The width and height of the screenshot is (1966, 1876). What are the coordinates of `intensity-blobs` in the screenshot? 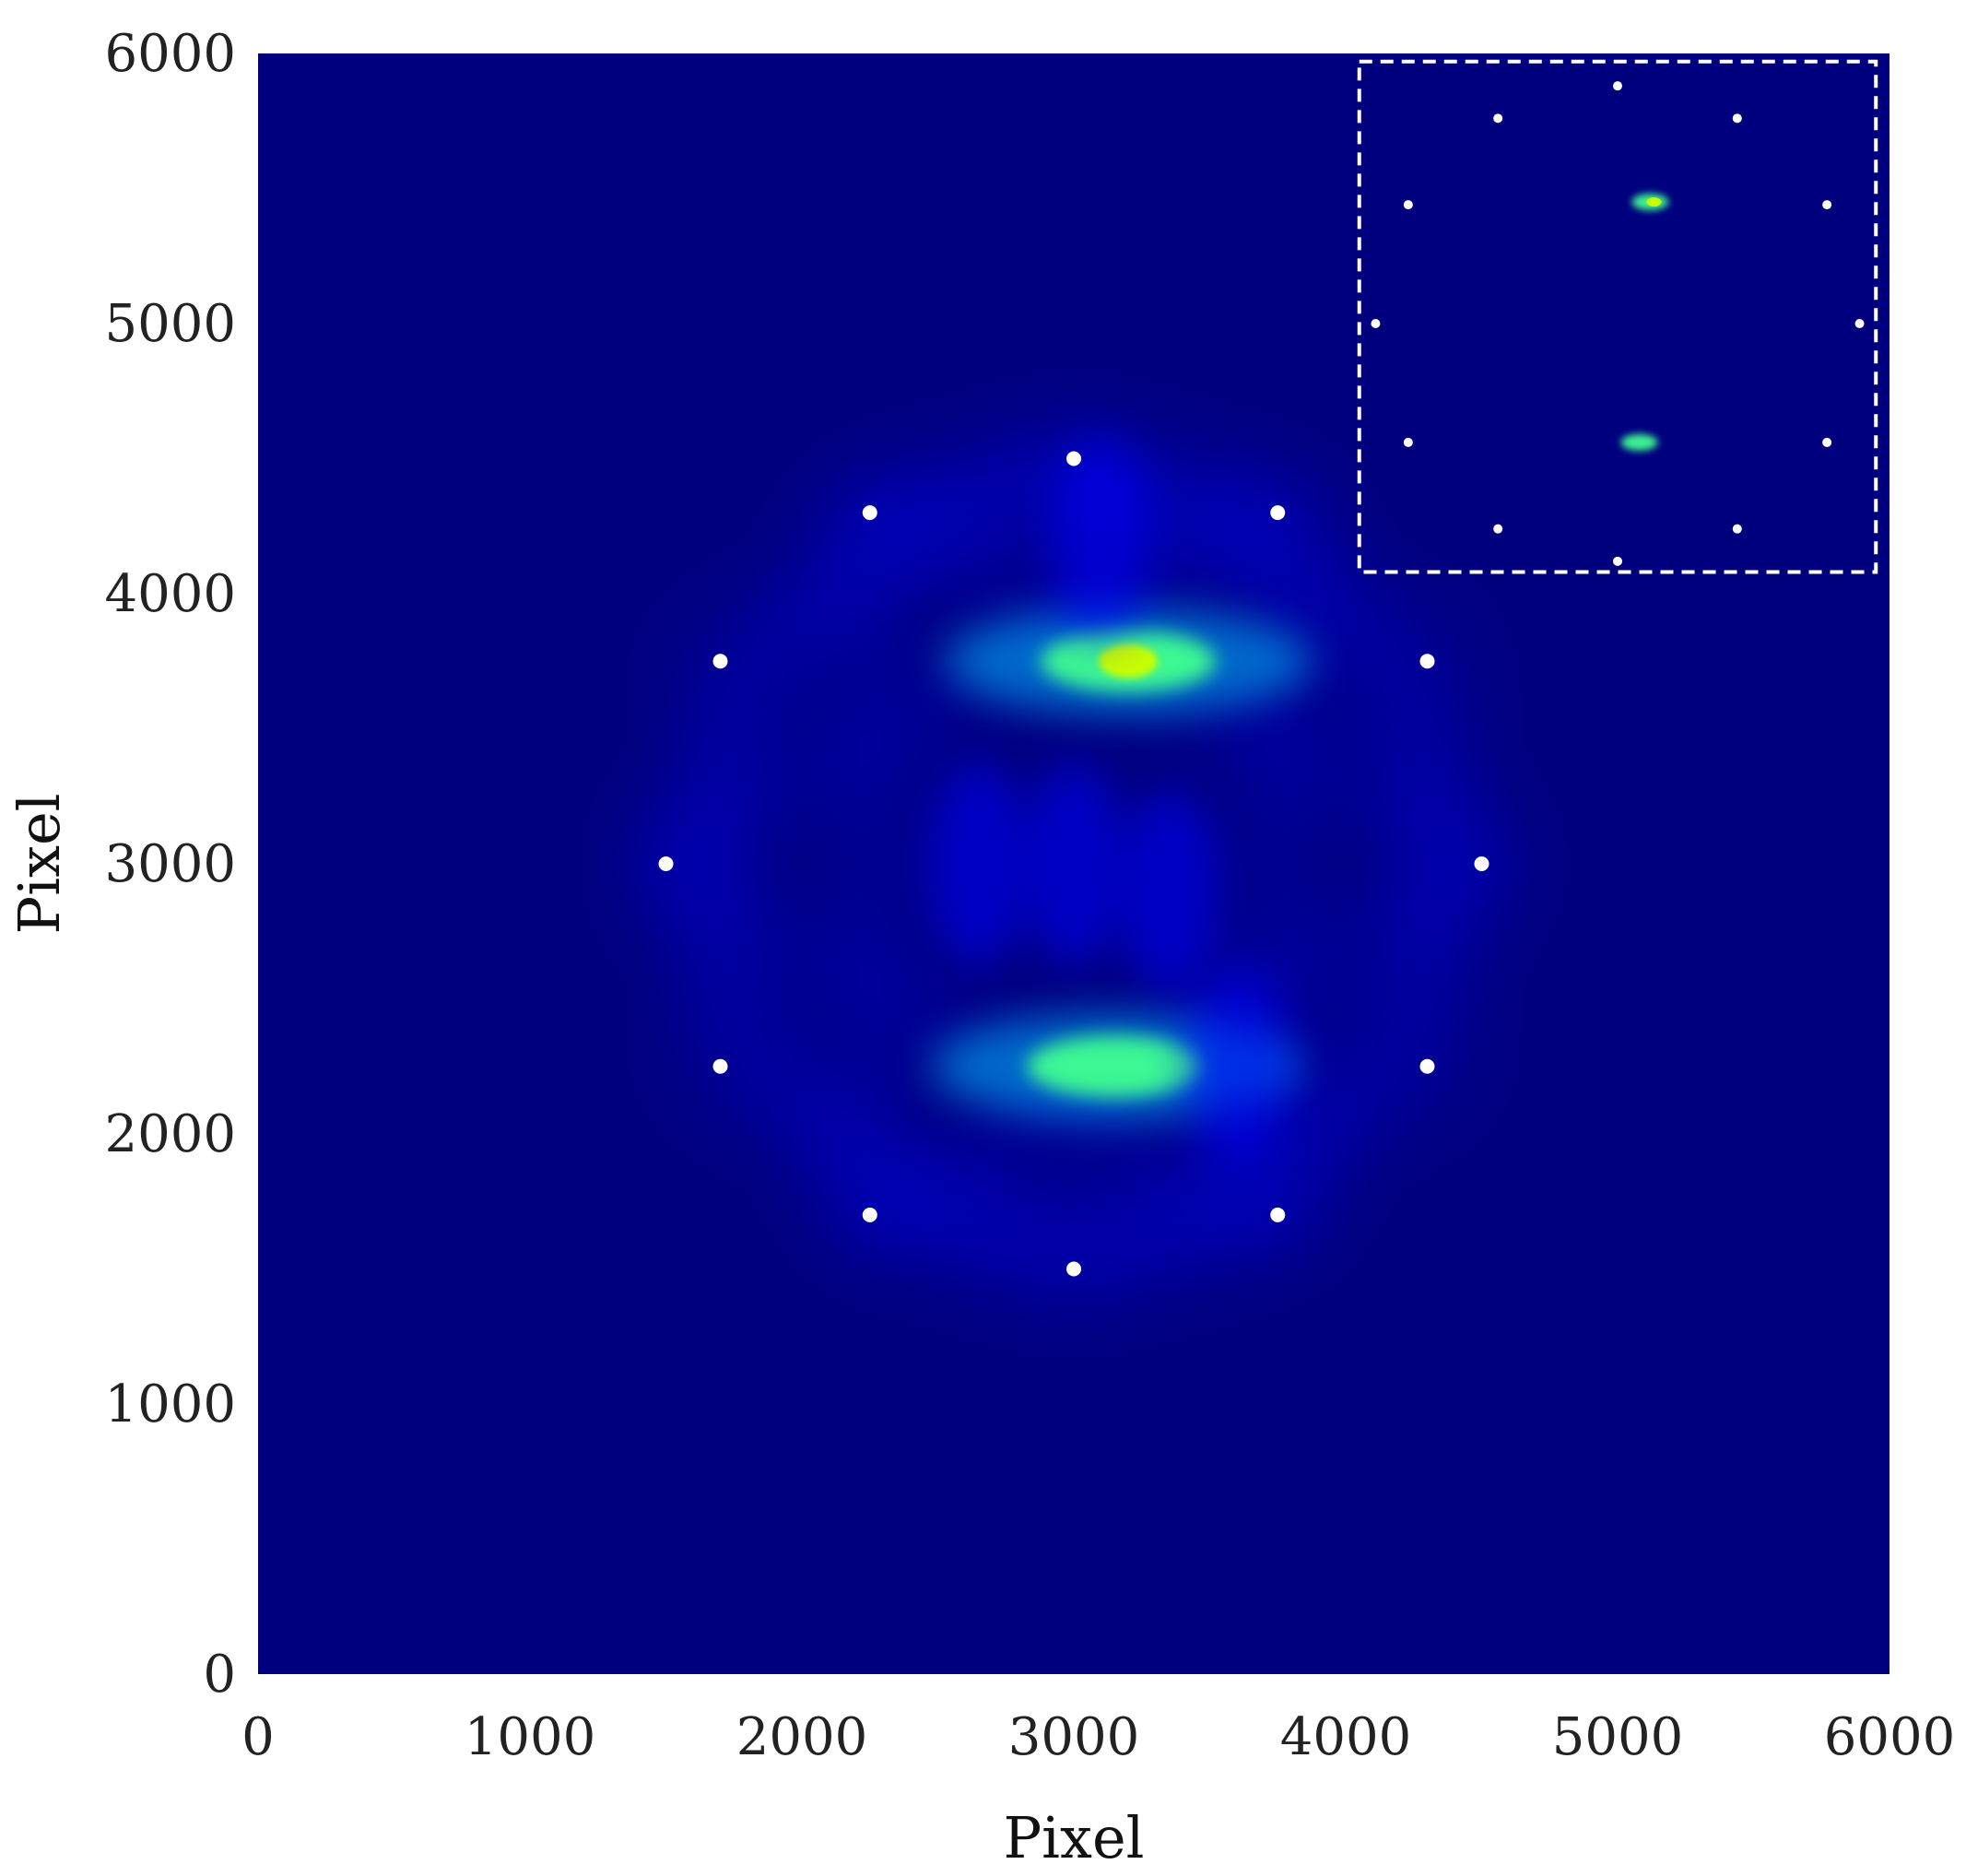 It's located at (1120, 803).